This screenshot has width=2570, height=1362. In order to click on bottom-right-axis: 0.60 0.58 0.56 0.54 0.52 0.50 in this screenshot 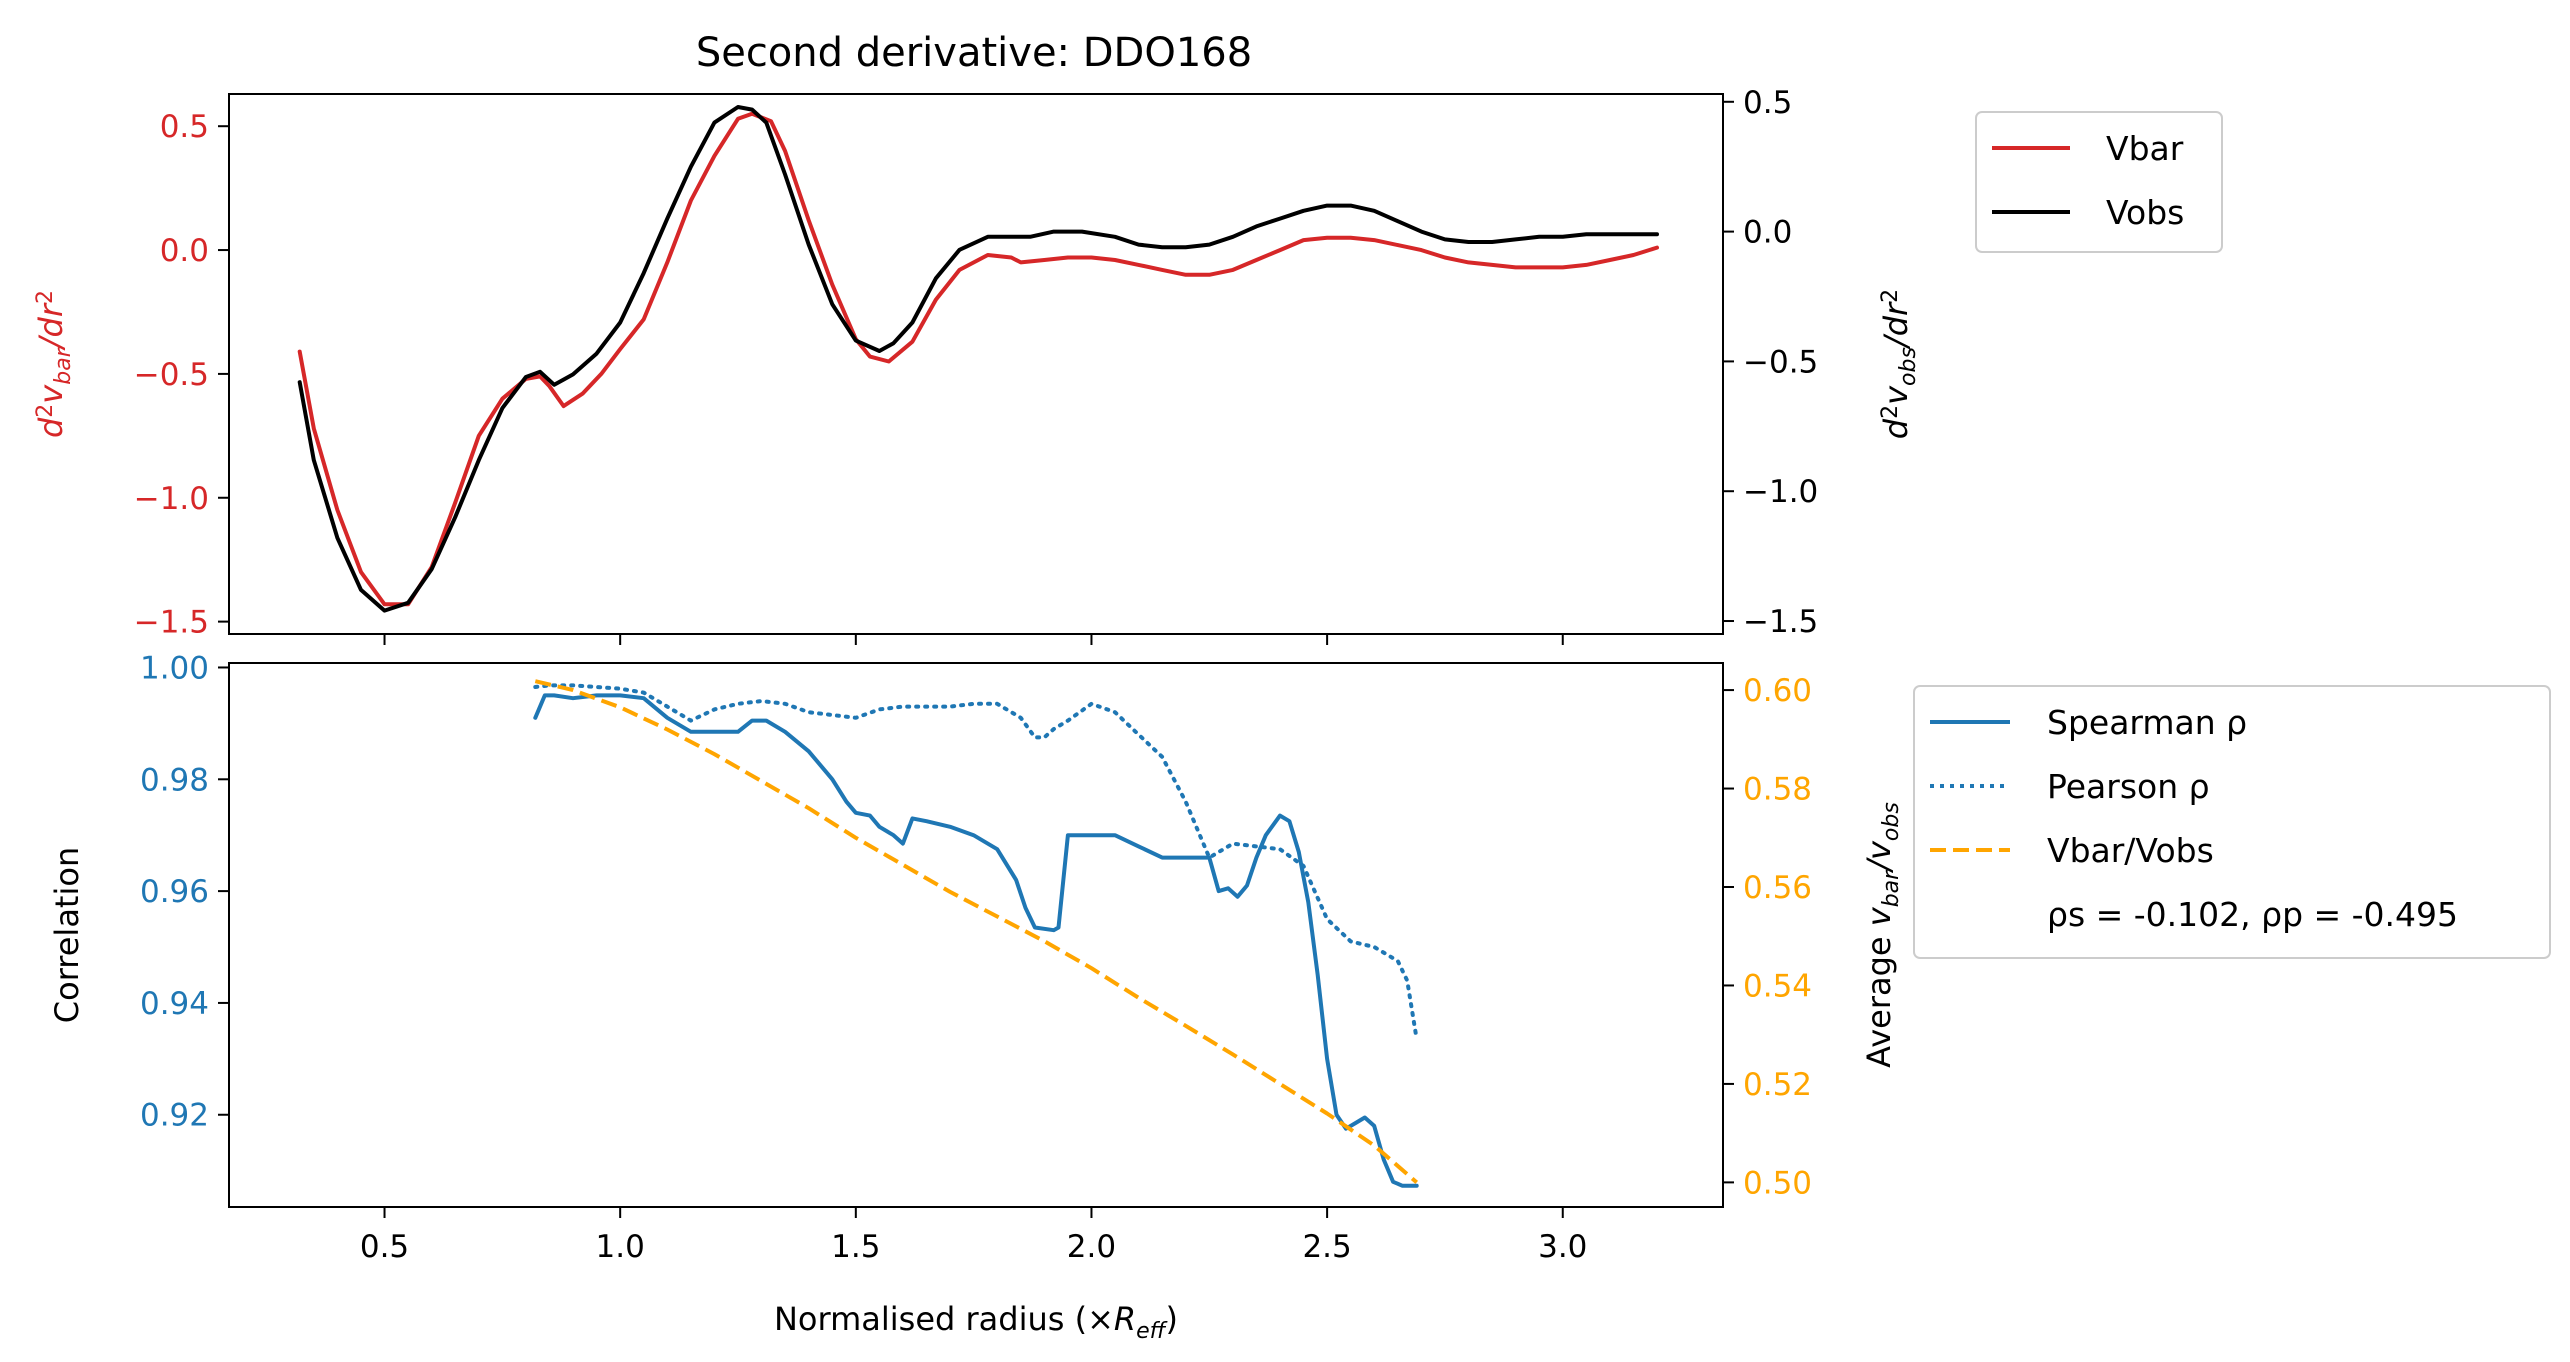, I will do `click(1767, 937)`.